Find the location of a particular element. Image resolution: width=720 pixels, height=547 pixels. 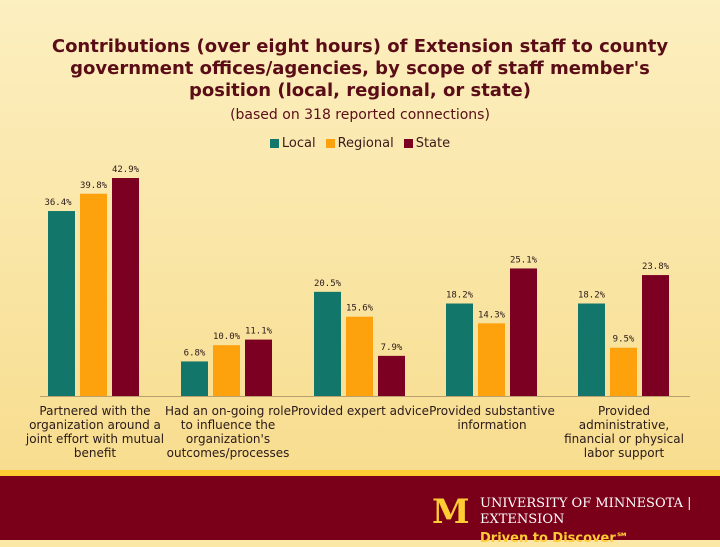

legend-swatch-local is located at coordinates (274, 143).